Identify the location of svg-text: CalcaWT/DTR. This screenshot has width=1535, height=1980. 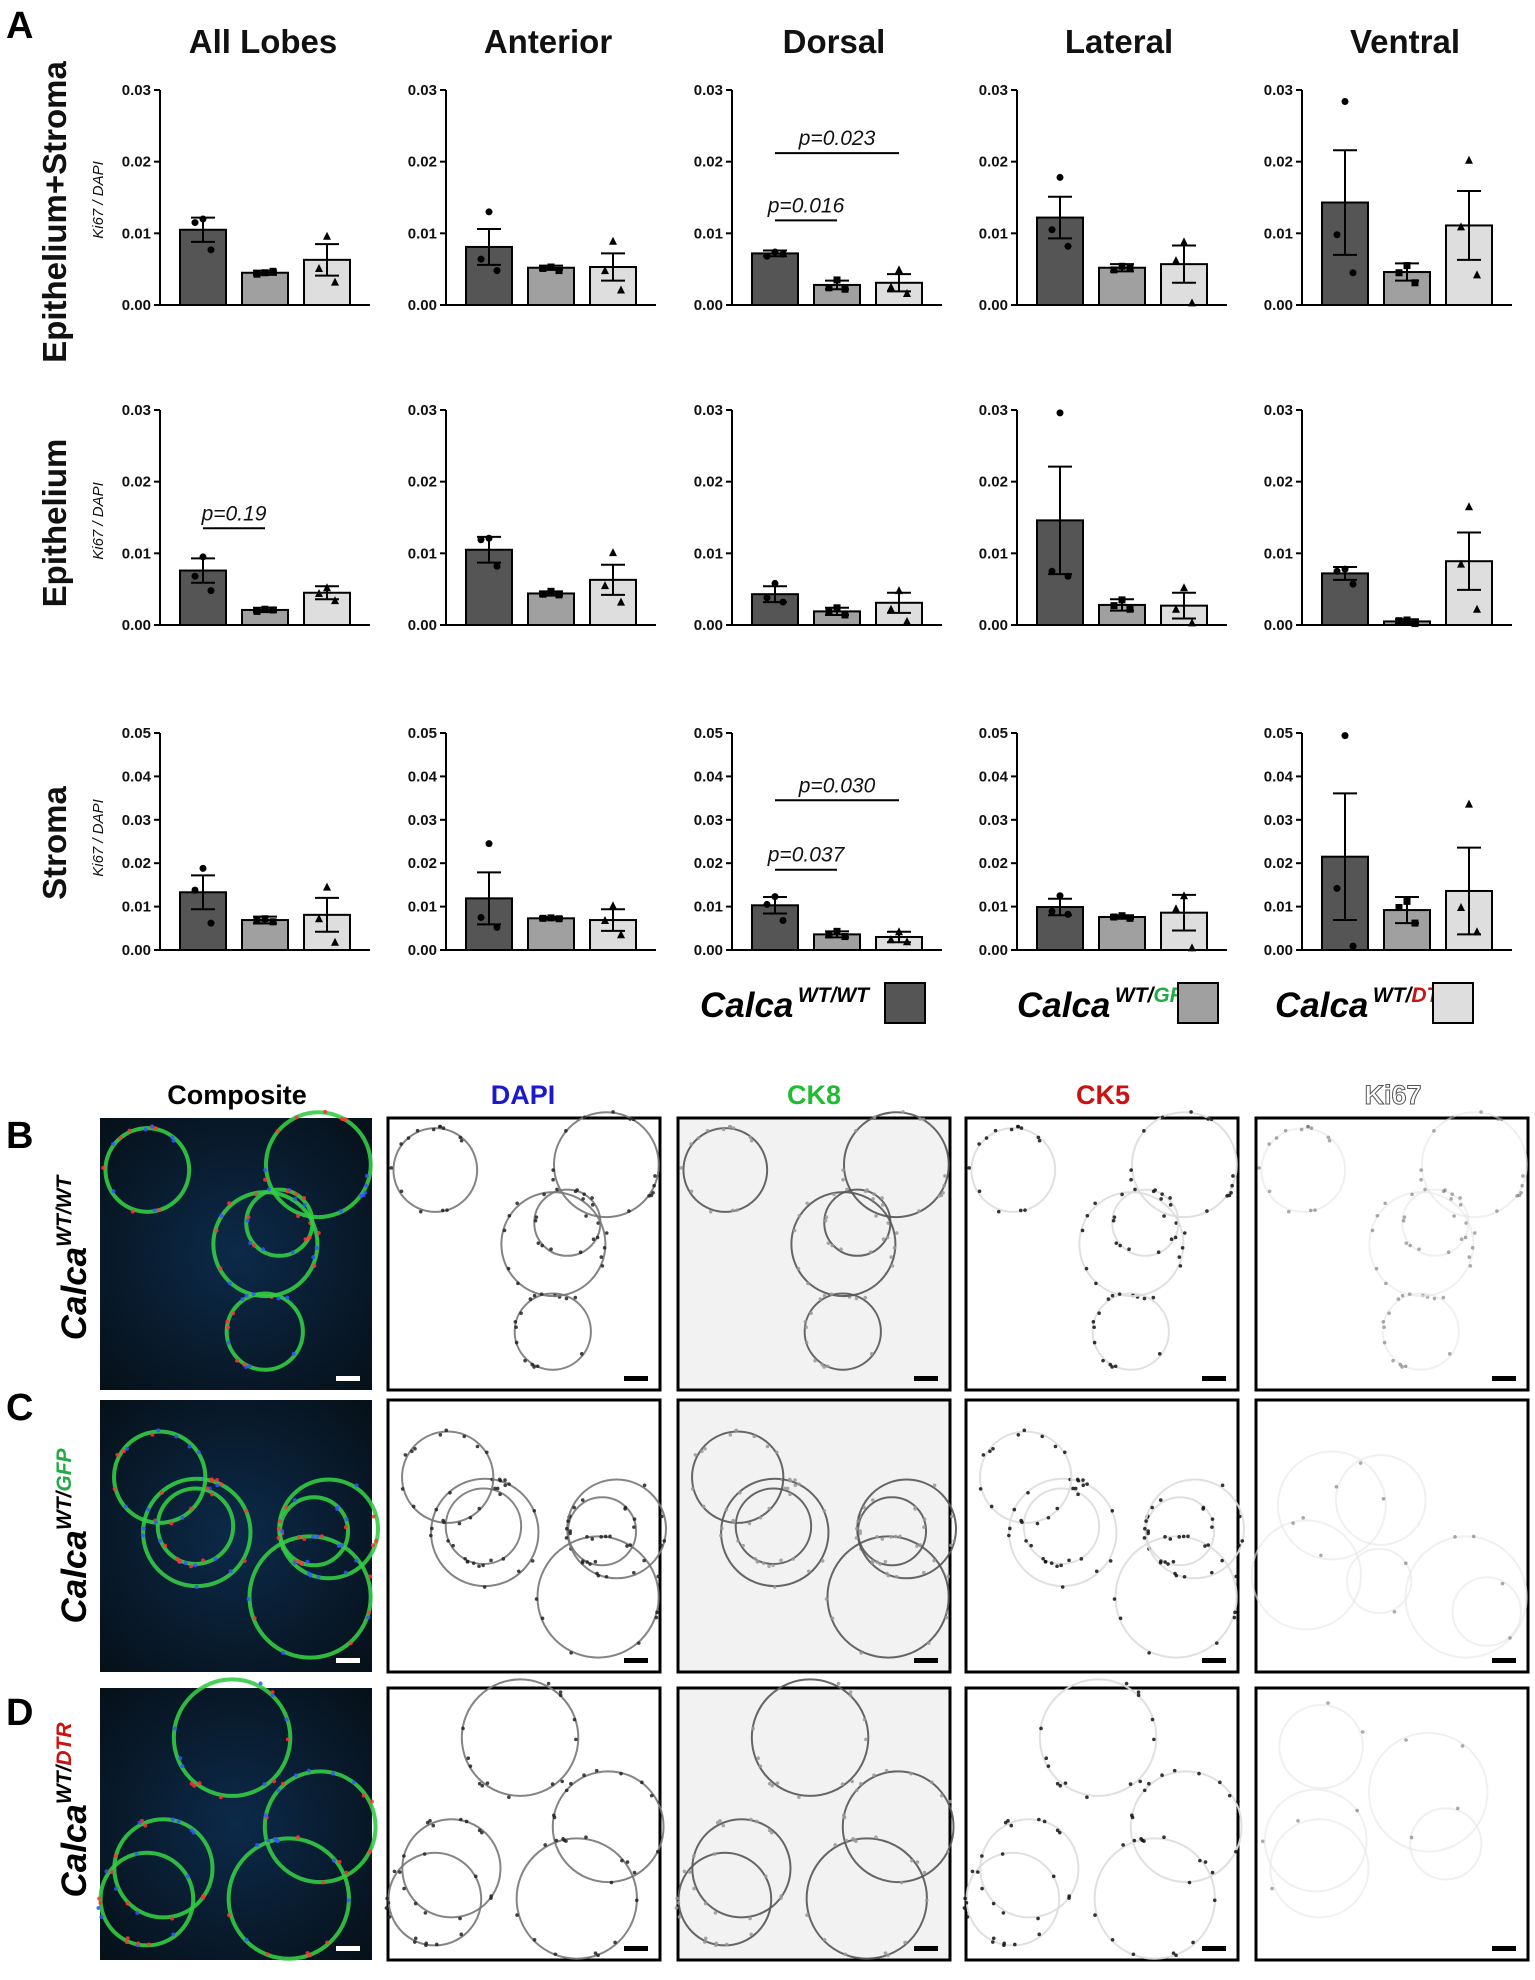
(73, 1810).